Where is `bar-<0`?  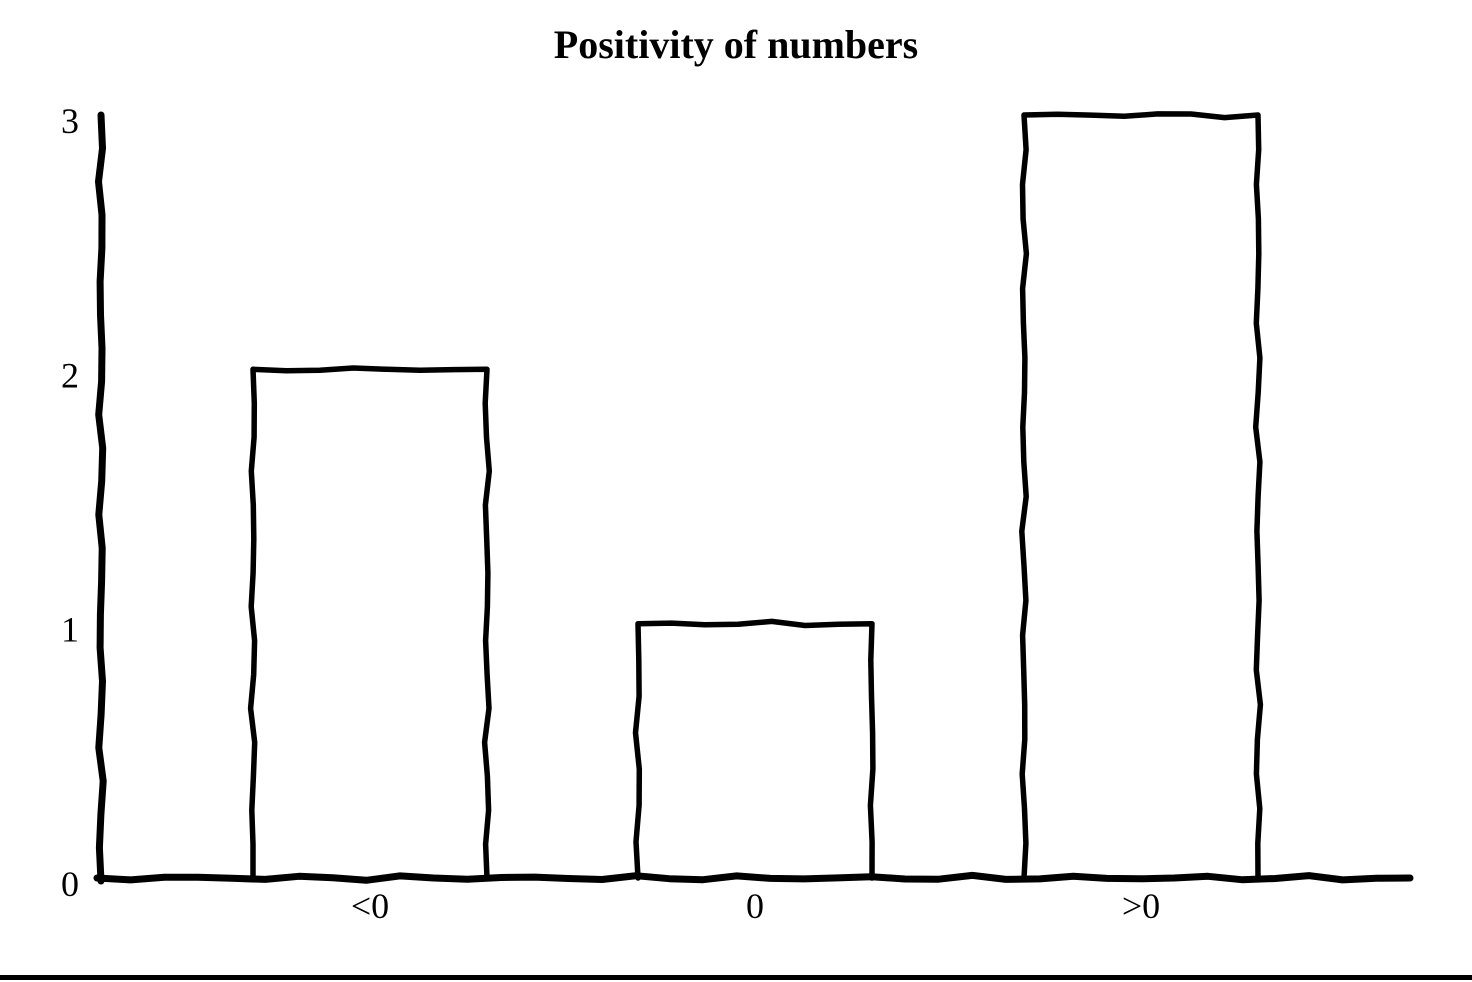 bar-<0 is located at coordinates (370, 623).